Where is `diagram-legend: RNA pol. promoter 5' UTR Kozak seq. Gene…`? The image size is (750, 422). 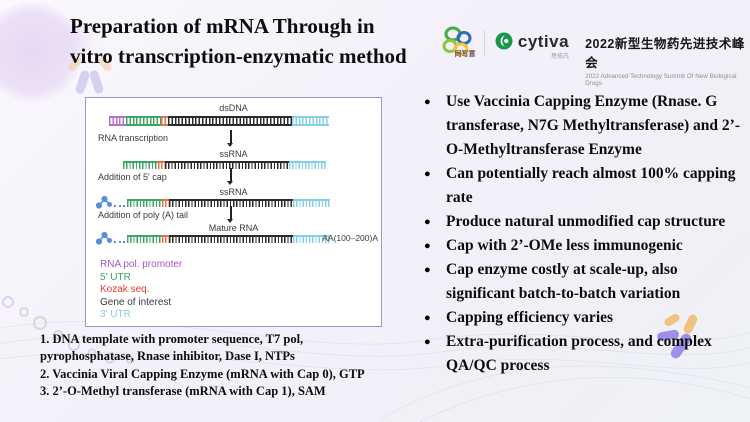
diagram-legend: RNA pol. promoter 5' UTR Kozak seq. Gene… is located at coordinates (141, 290).